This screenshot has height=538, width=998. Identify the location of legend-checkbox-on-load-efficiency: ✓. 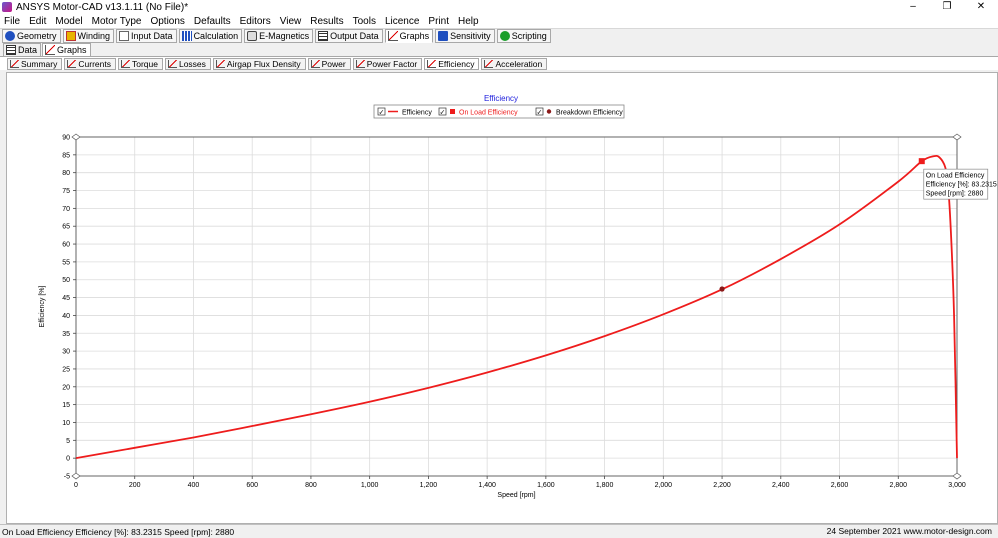
(442, 112).